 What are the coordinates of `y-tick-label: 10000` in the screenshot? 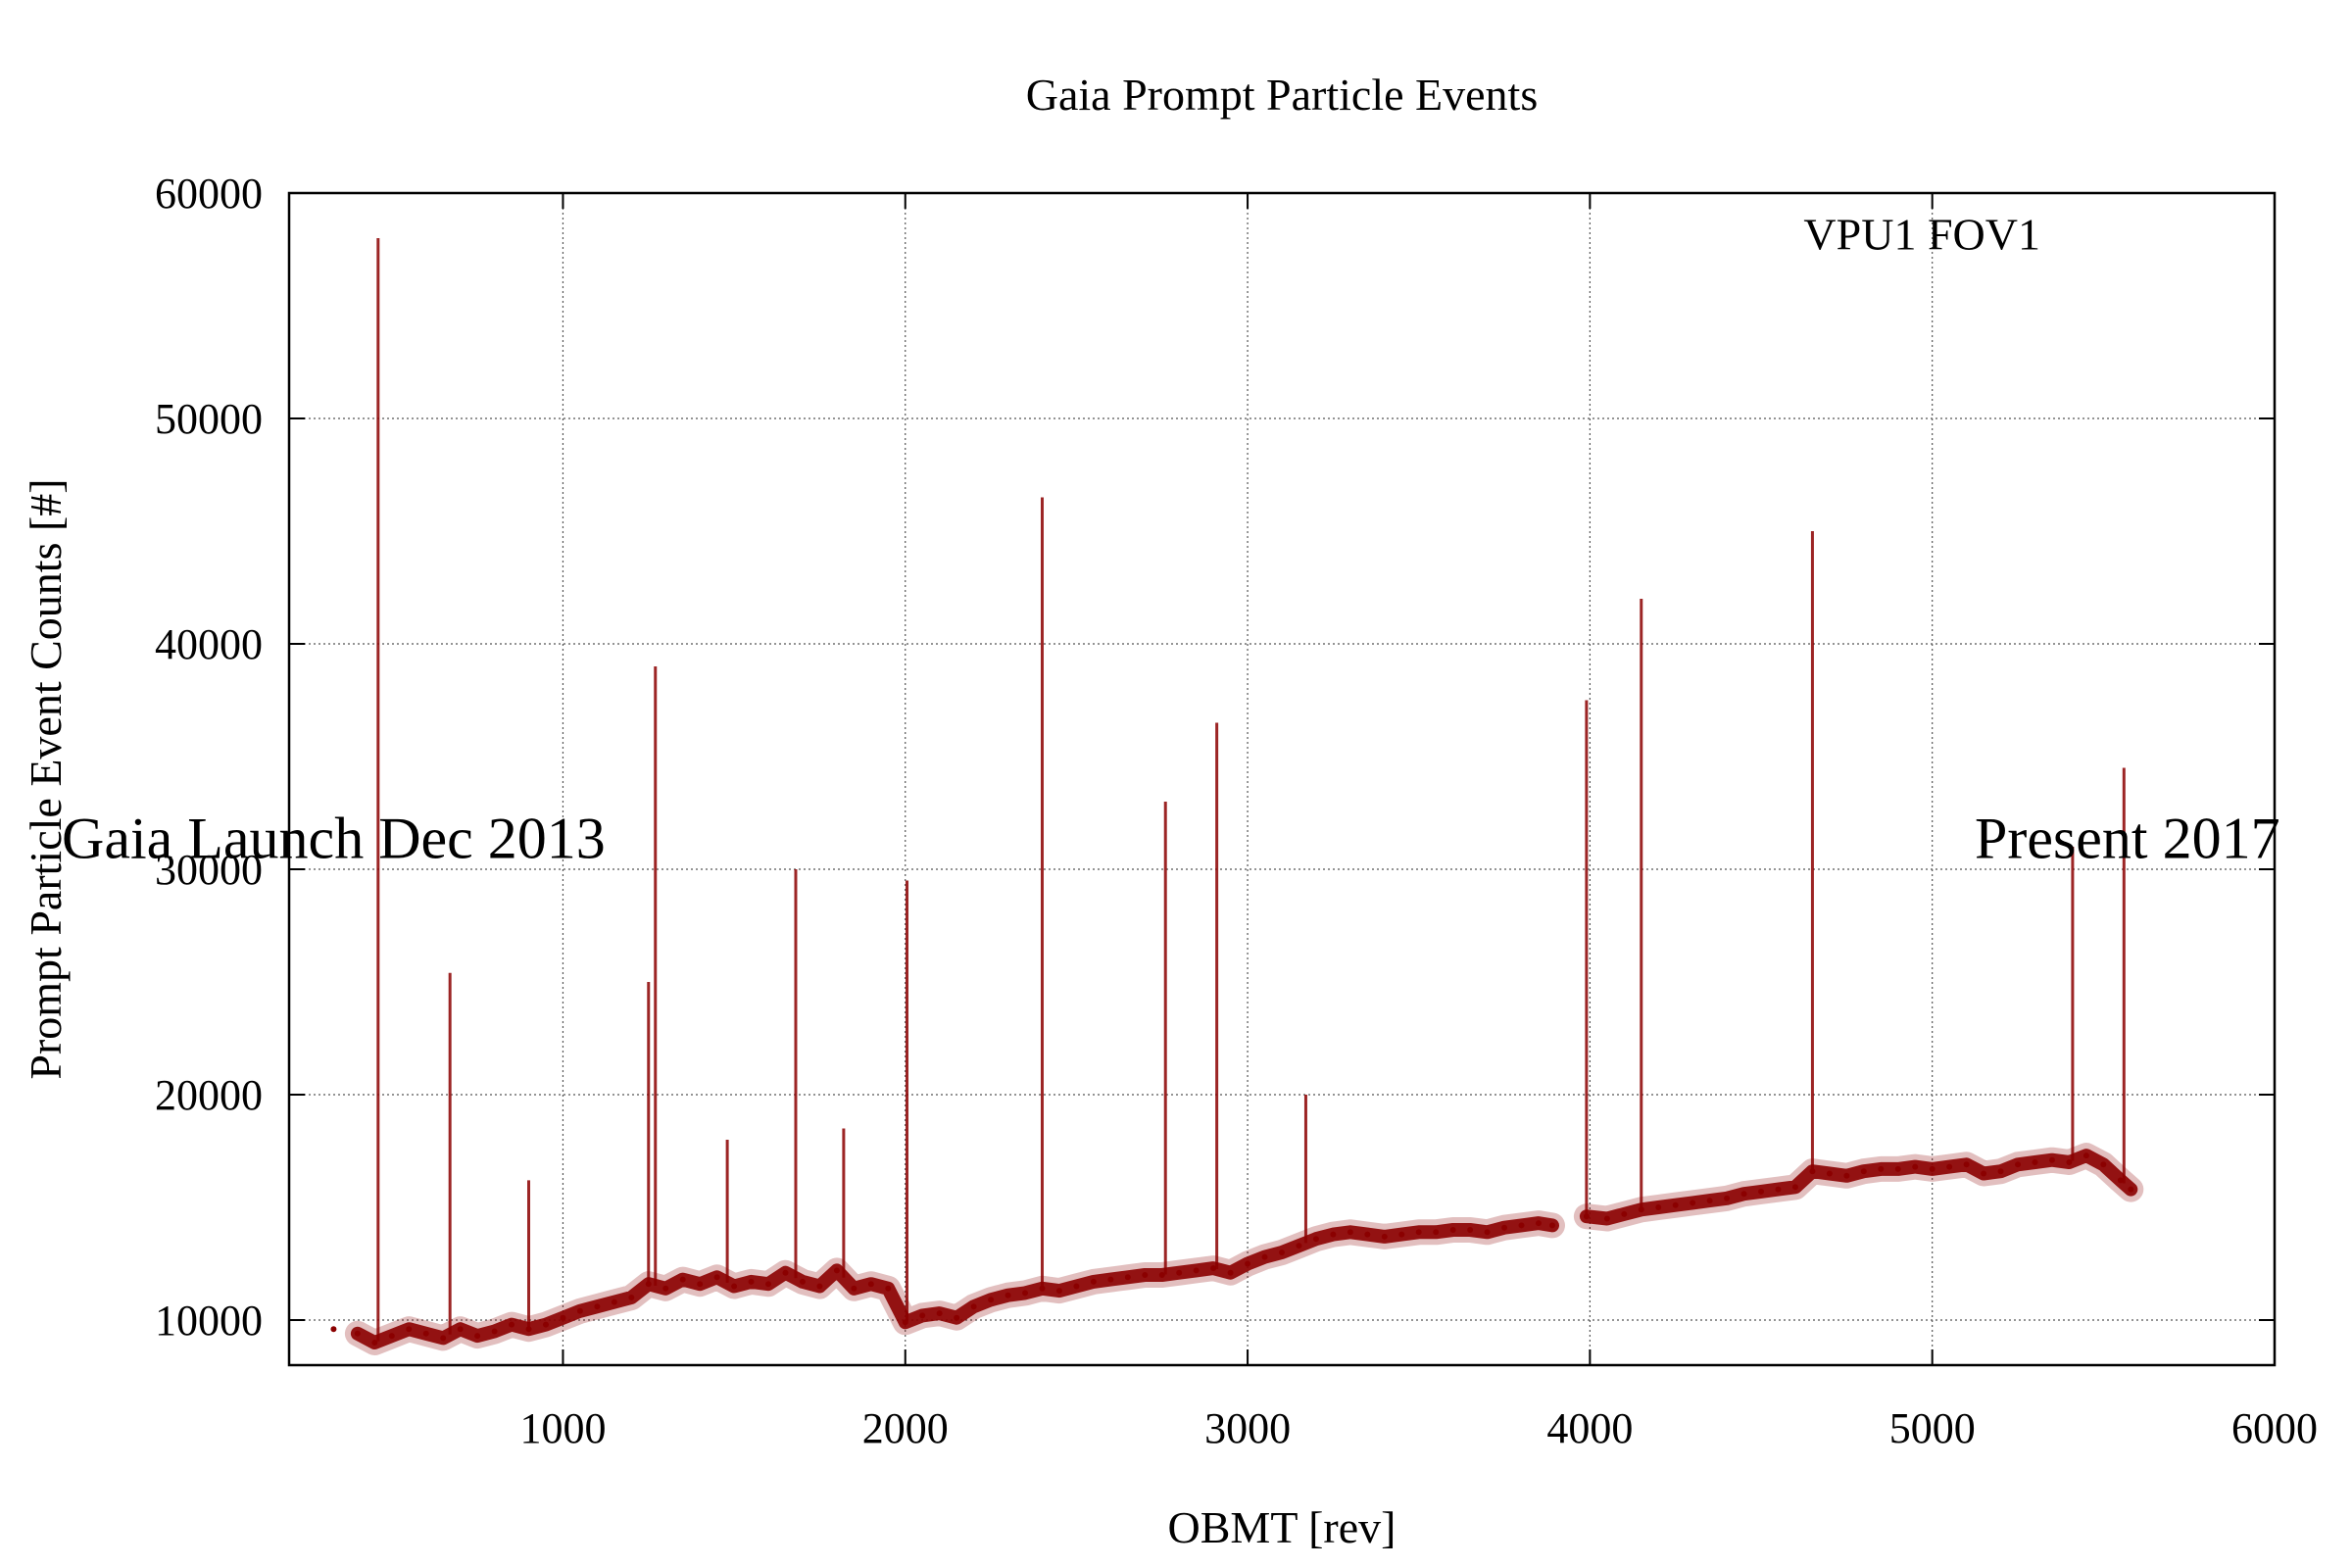 It's located at (209, 1321).